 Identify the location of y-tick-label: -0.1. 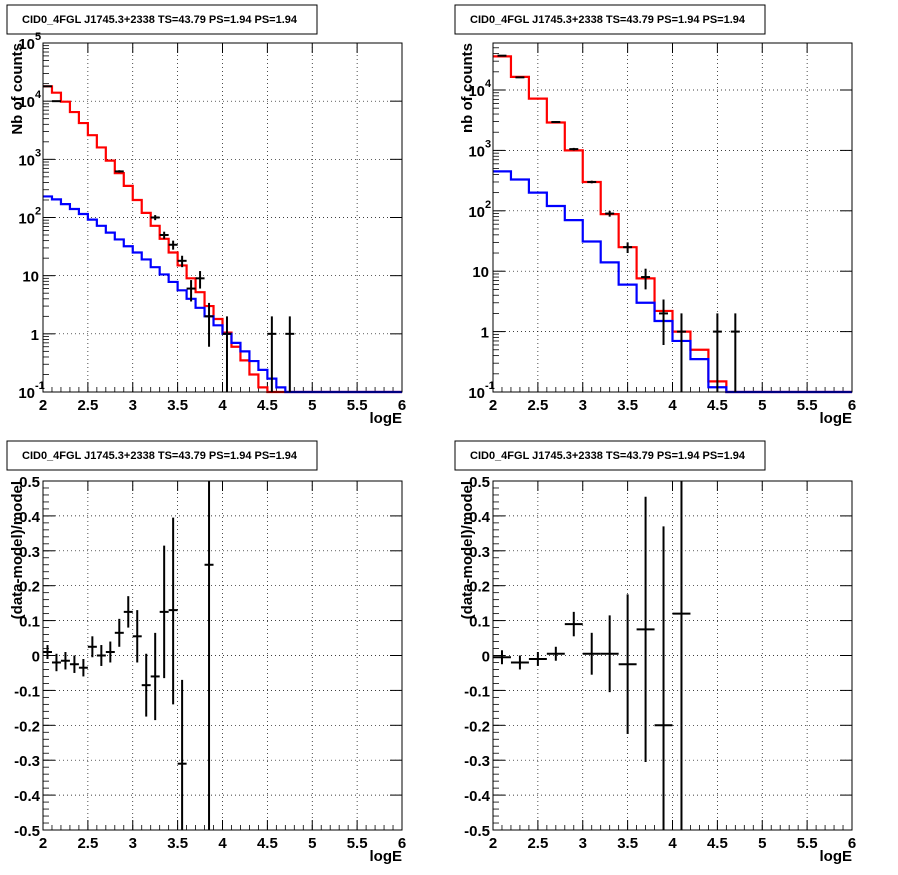
(27, 691).